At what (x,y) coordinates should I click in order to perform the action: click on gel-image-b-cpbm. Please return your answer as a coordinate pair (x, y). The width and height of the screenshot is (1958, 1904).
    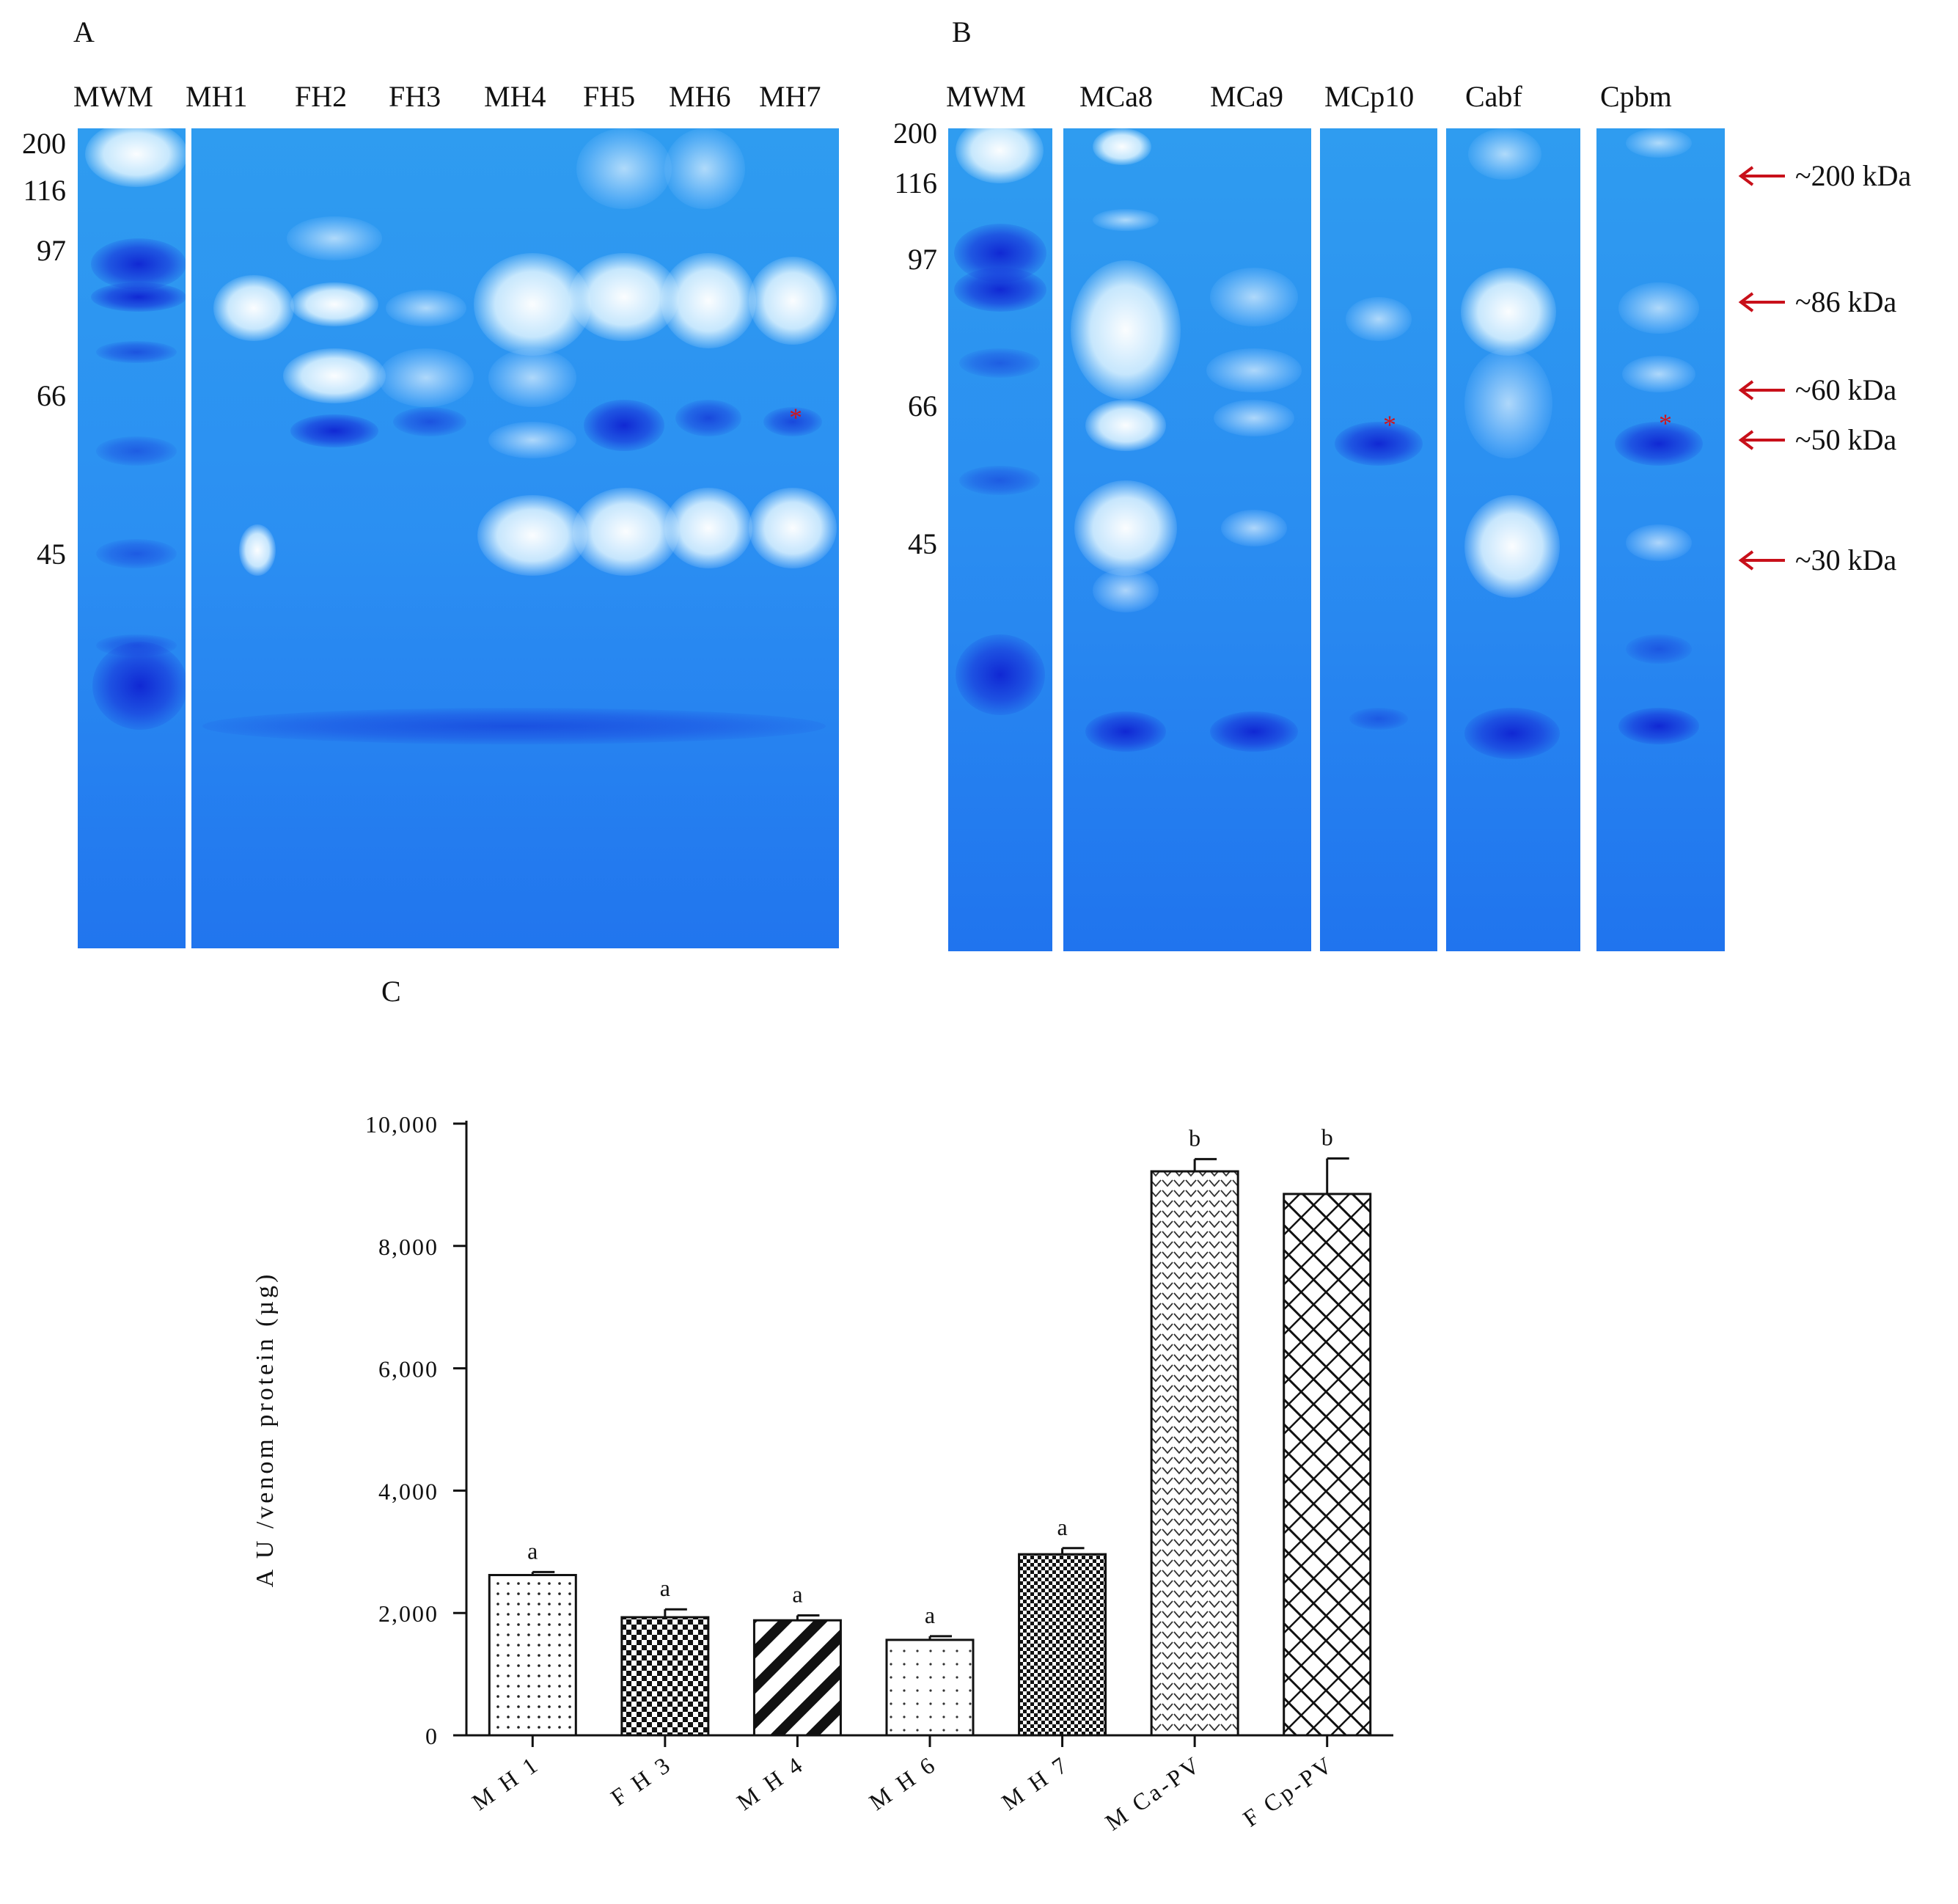
    Looking at the image, I should click on (1660, 539).